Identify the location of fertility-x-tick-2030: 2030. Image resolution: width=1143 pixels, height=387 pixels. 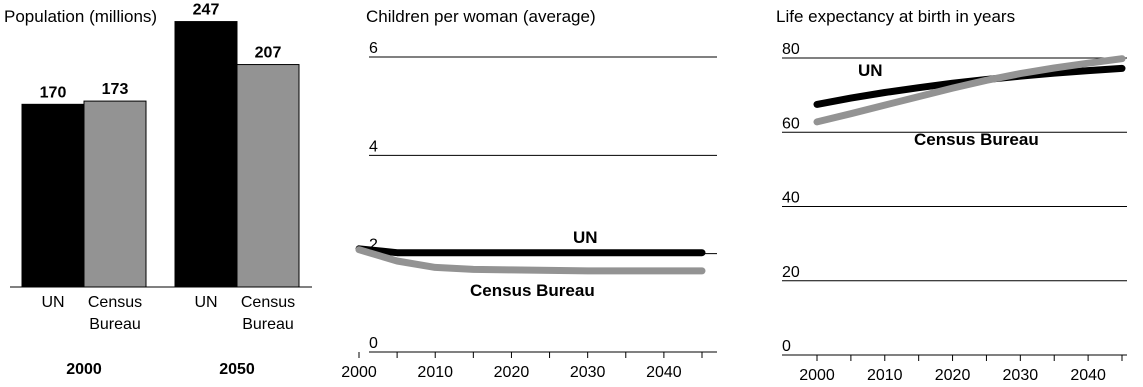
(588, 372).